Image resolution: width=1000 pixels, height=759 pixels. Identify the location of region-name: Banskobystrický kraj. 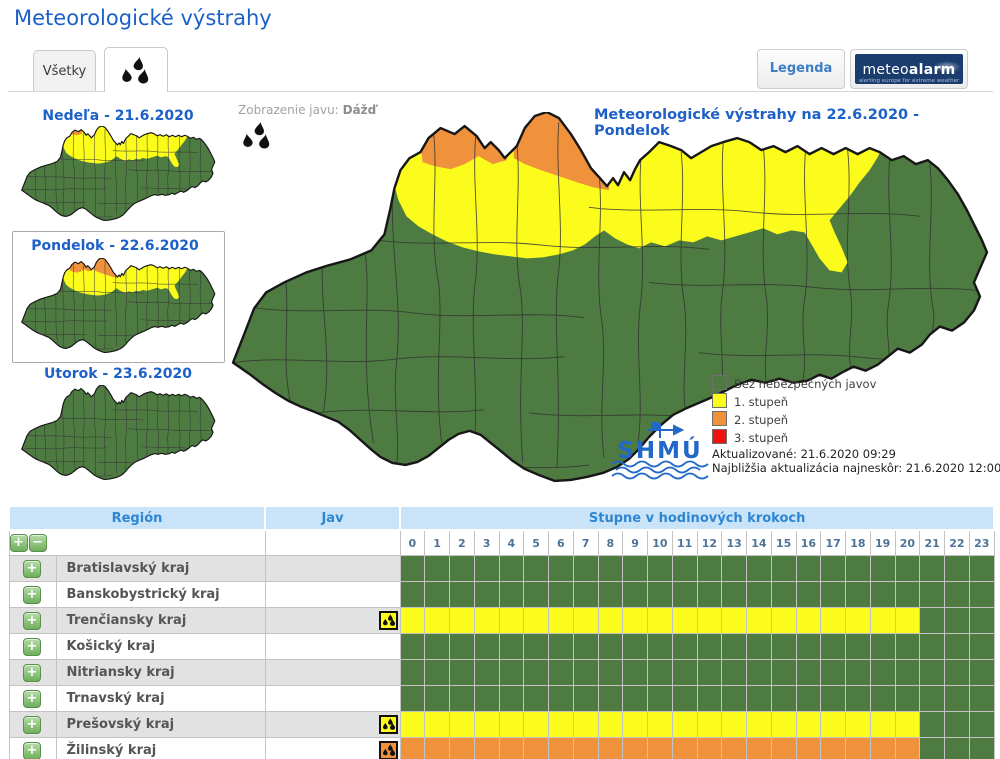
(160, 594).